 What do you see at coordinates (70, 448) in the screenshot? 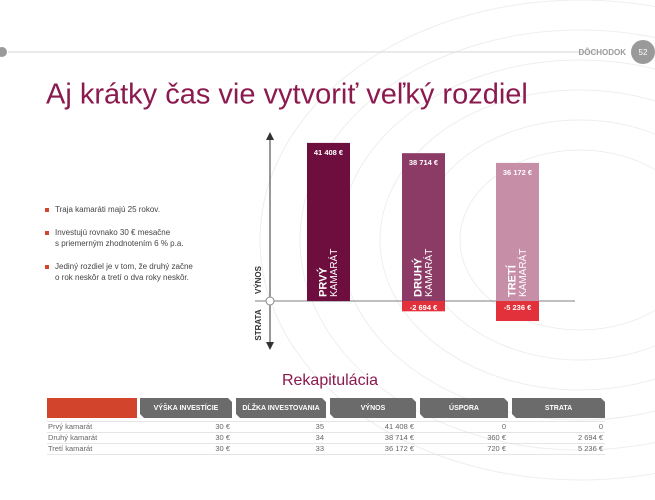
I see `table-cell: Tretí kamarát` at bounding box center [70, 448].